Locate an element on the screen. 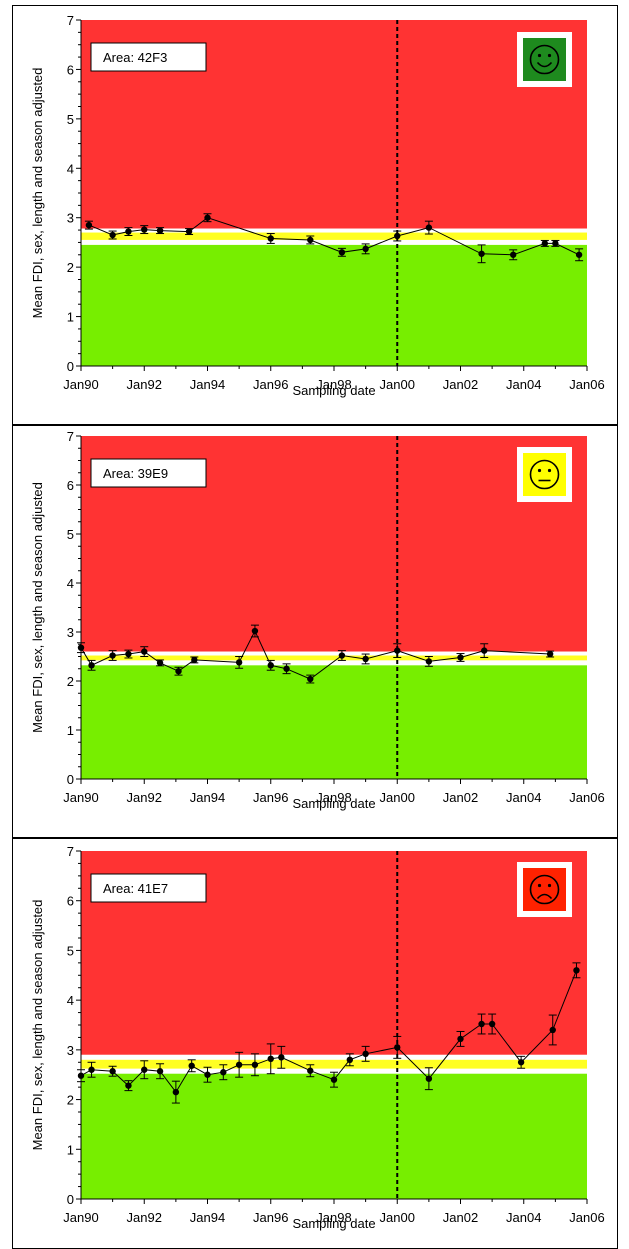 The image size is (629, 1249). y-tick-label: 6 is located at coordinates (70, 485).